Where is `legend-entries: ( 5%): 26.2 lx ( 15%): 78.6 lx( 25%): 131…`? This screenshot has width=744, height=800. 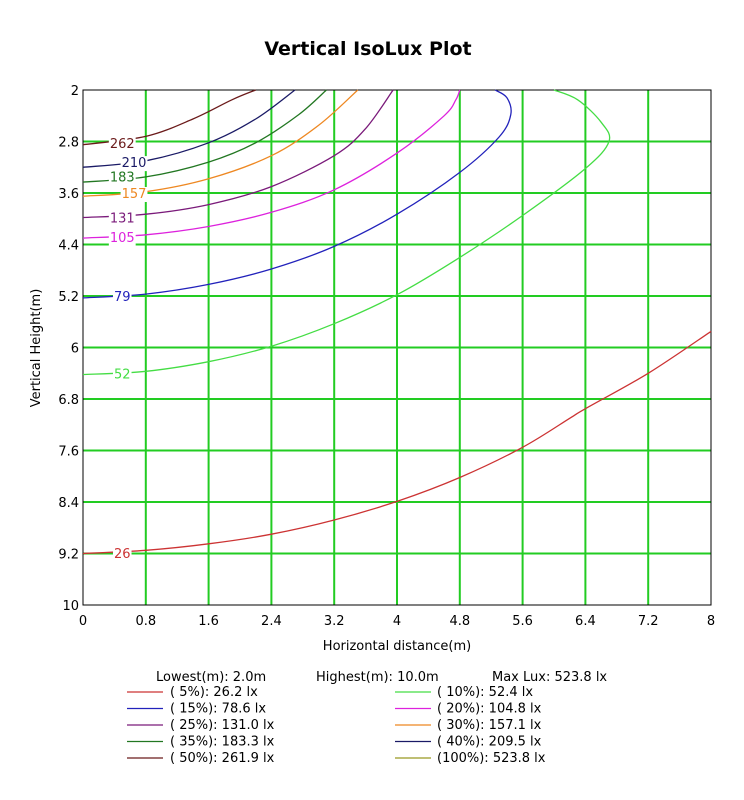
legend-entries: ( 5%): 26.2 lx ( 15%): 78.6 lx( 25%): 131… is located at coordinates (336, 725).